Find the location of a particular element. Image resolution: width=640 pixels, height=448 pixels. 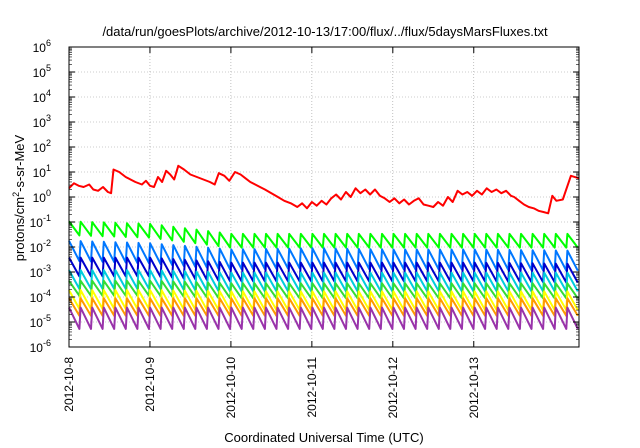

y-tick-exp: 6 is located at coordinates (48, 43).